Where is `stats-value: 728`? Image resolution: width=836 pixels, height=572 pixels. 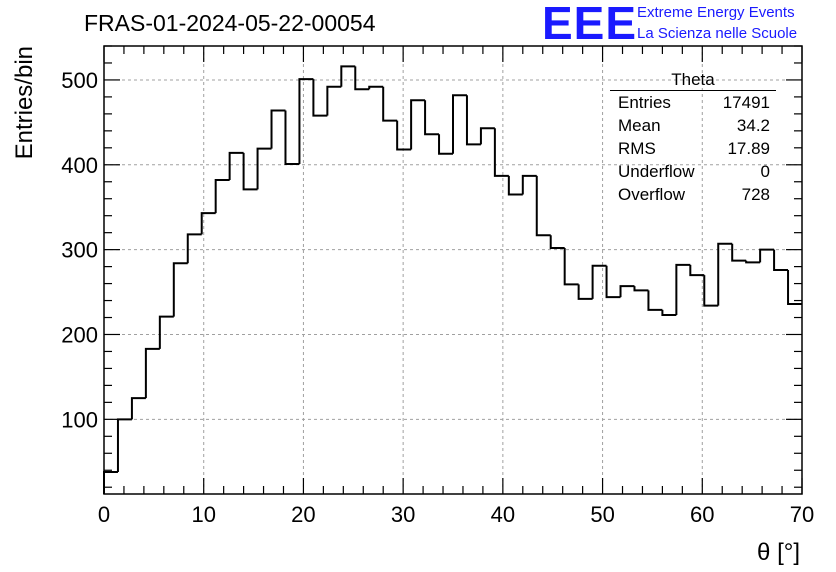 stats-value: 728 is located at coordinates (755, 194).